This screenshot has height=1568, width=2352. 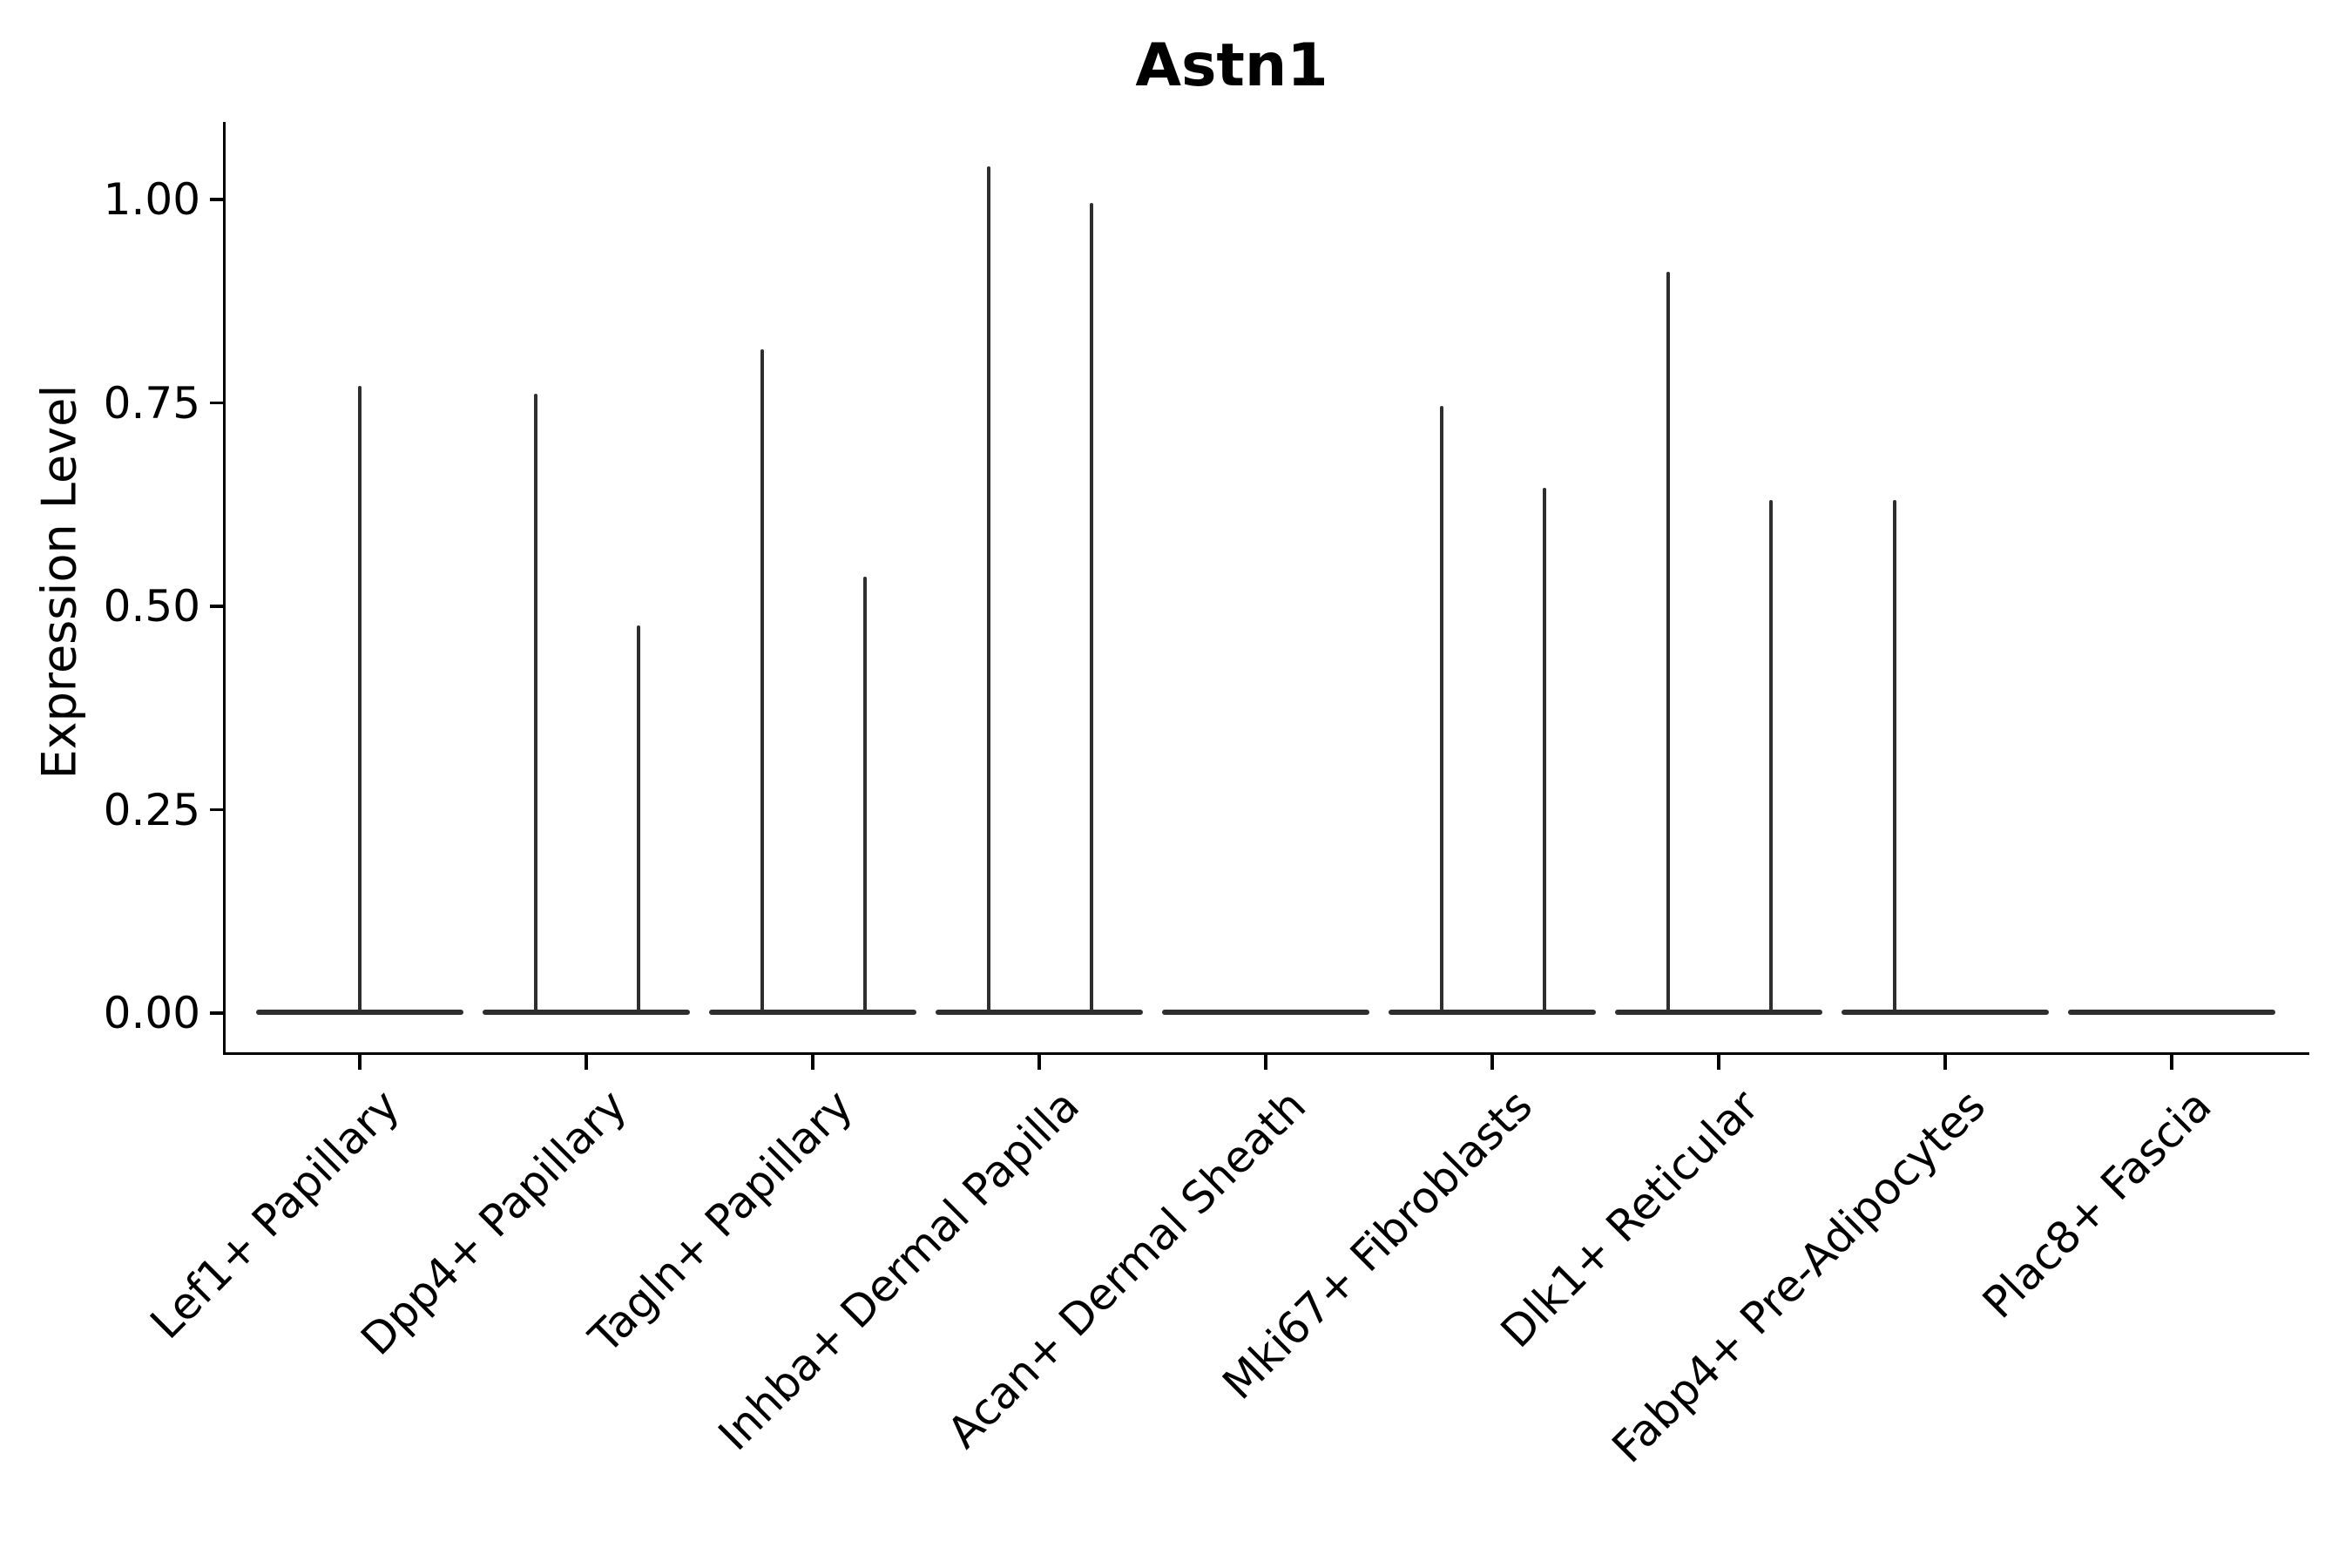 I want to click on y-axis-spine, so click(x=224, y=588).